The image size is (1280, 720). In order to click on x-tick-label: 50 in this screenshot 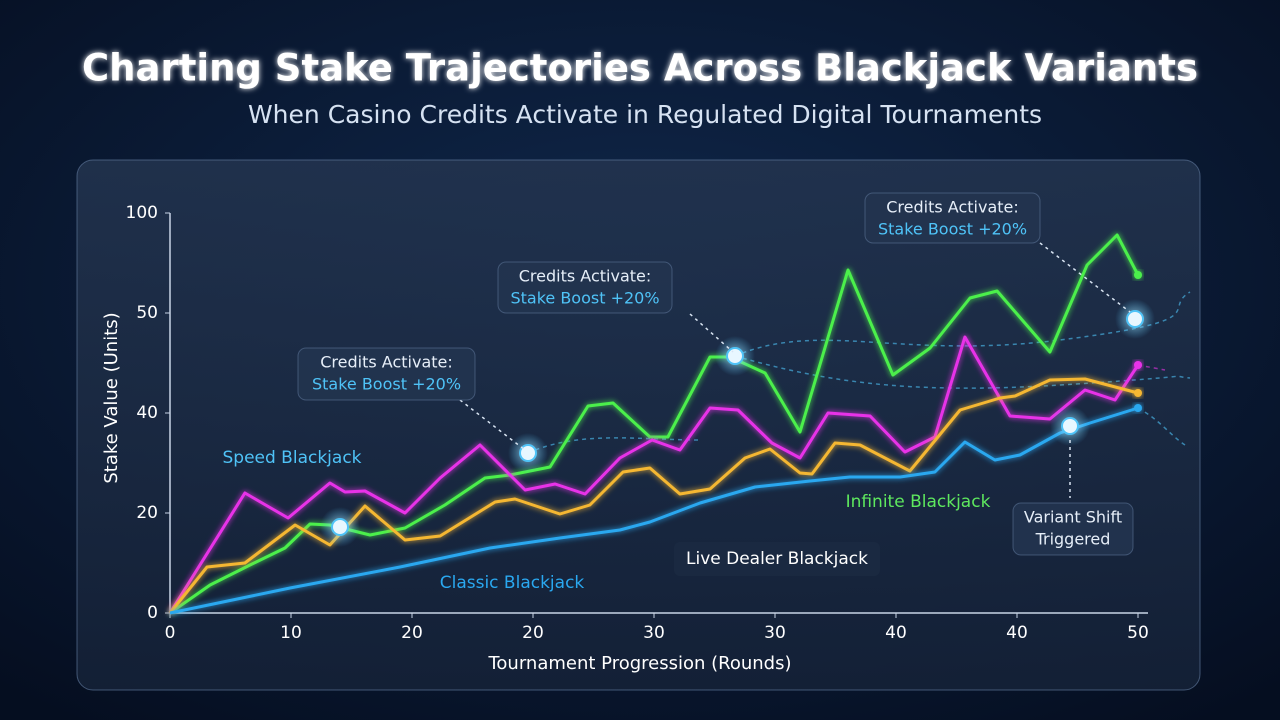, I will do `click(1138, 633)`.